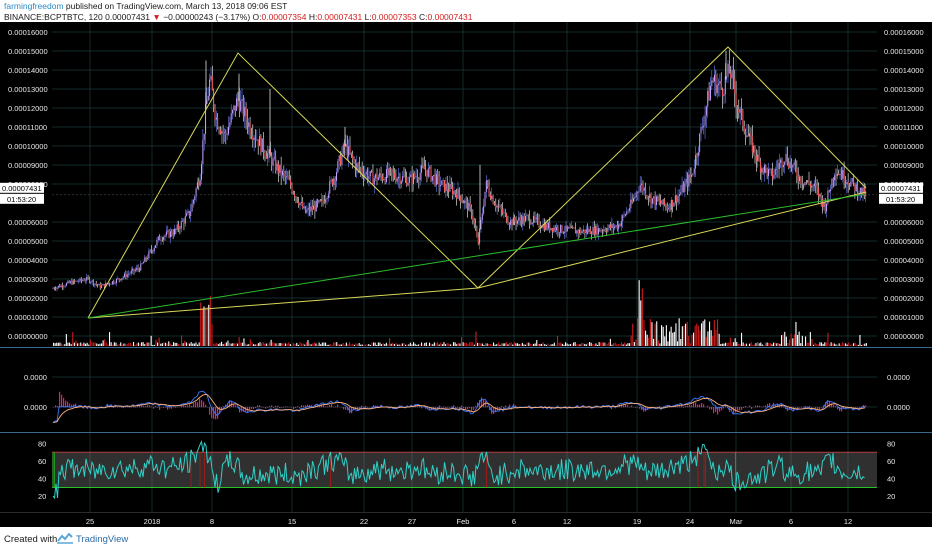  What do you see at coordinates (904, 146) in the screenshot?
I see `price-axis-label-right: 0.00010000` at bounding box center [904, 146].